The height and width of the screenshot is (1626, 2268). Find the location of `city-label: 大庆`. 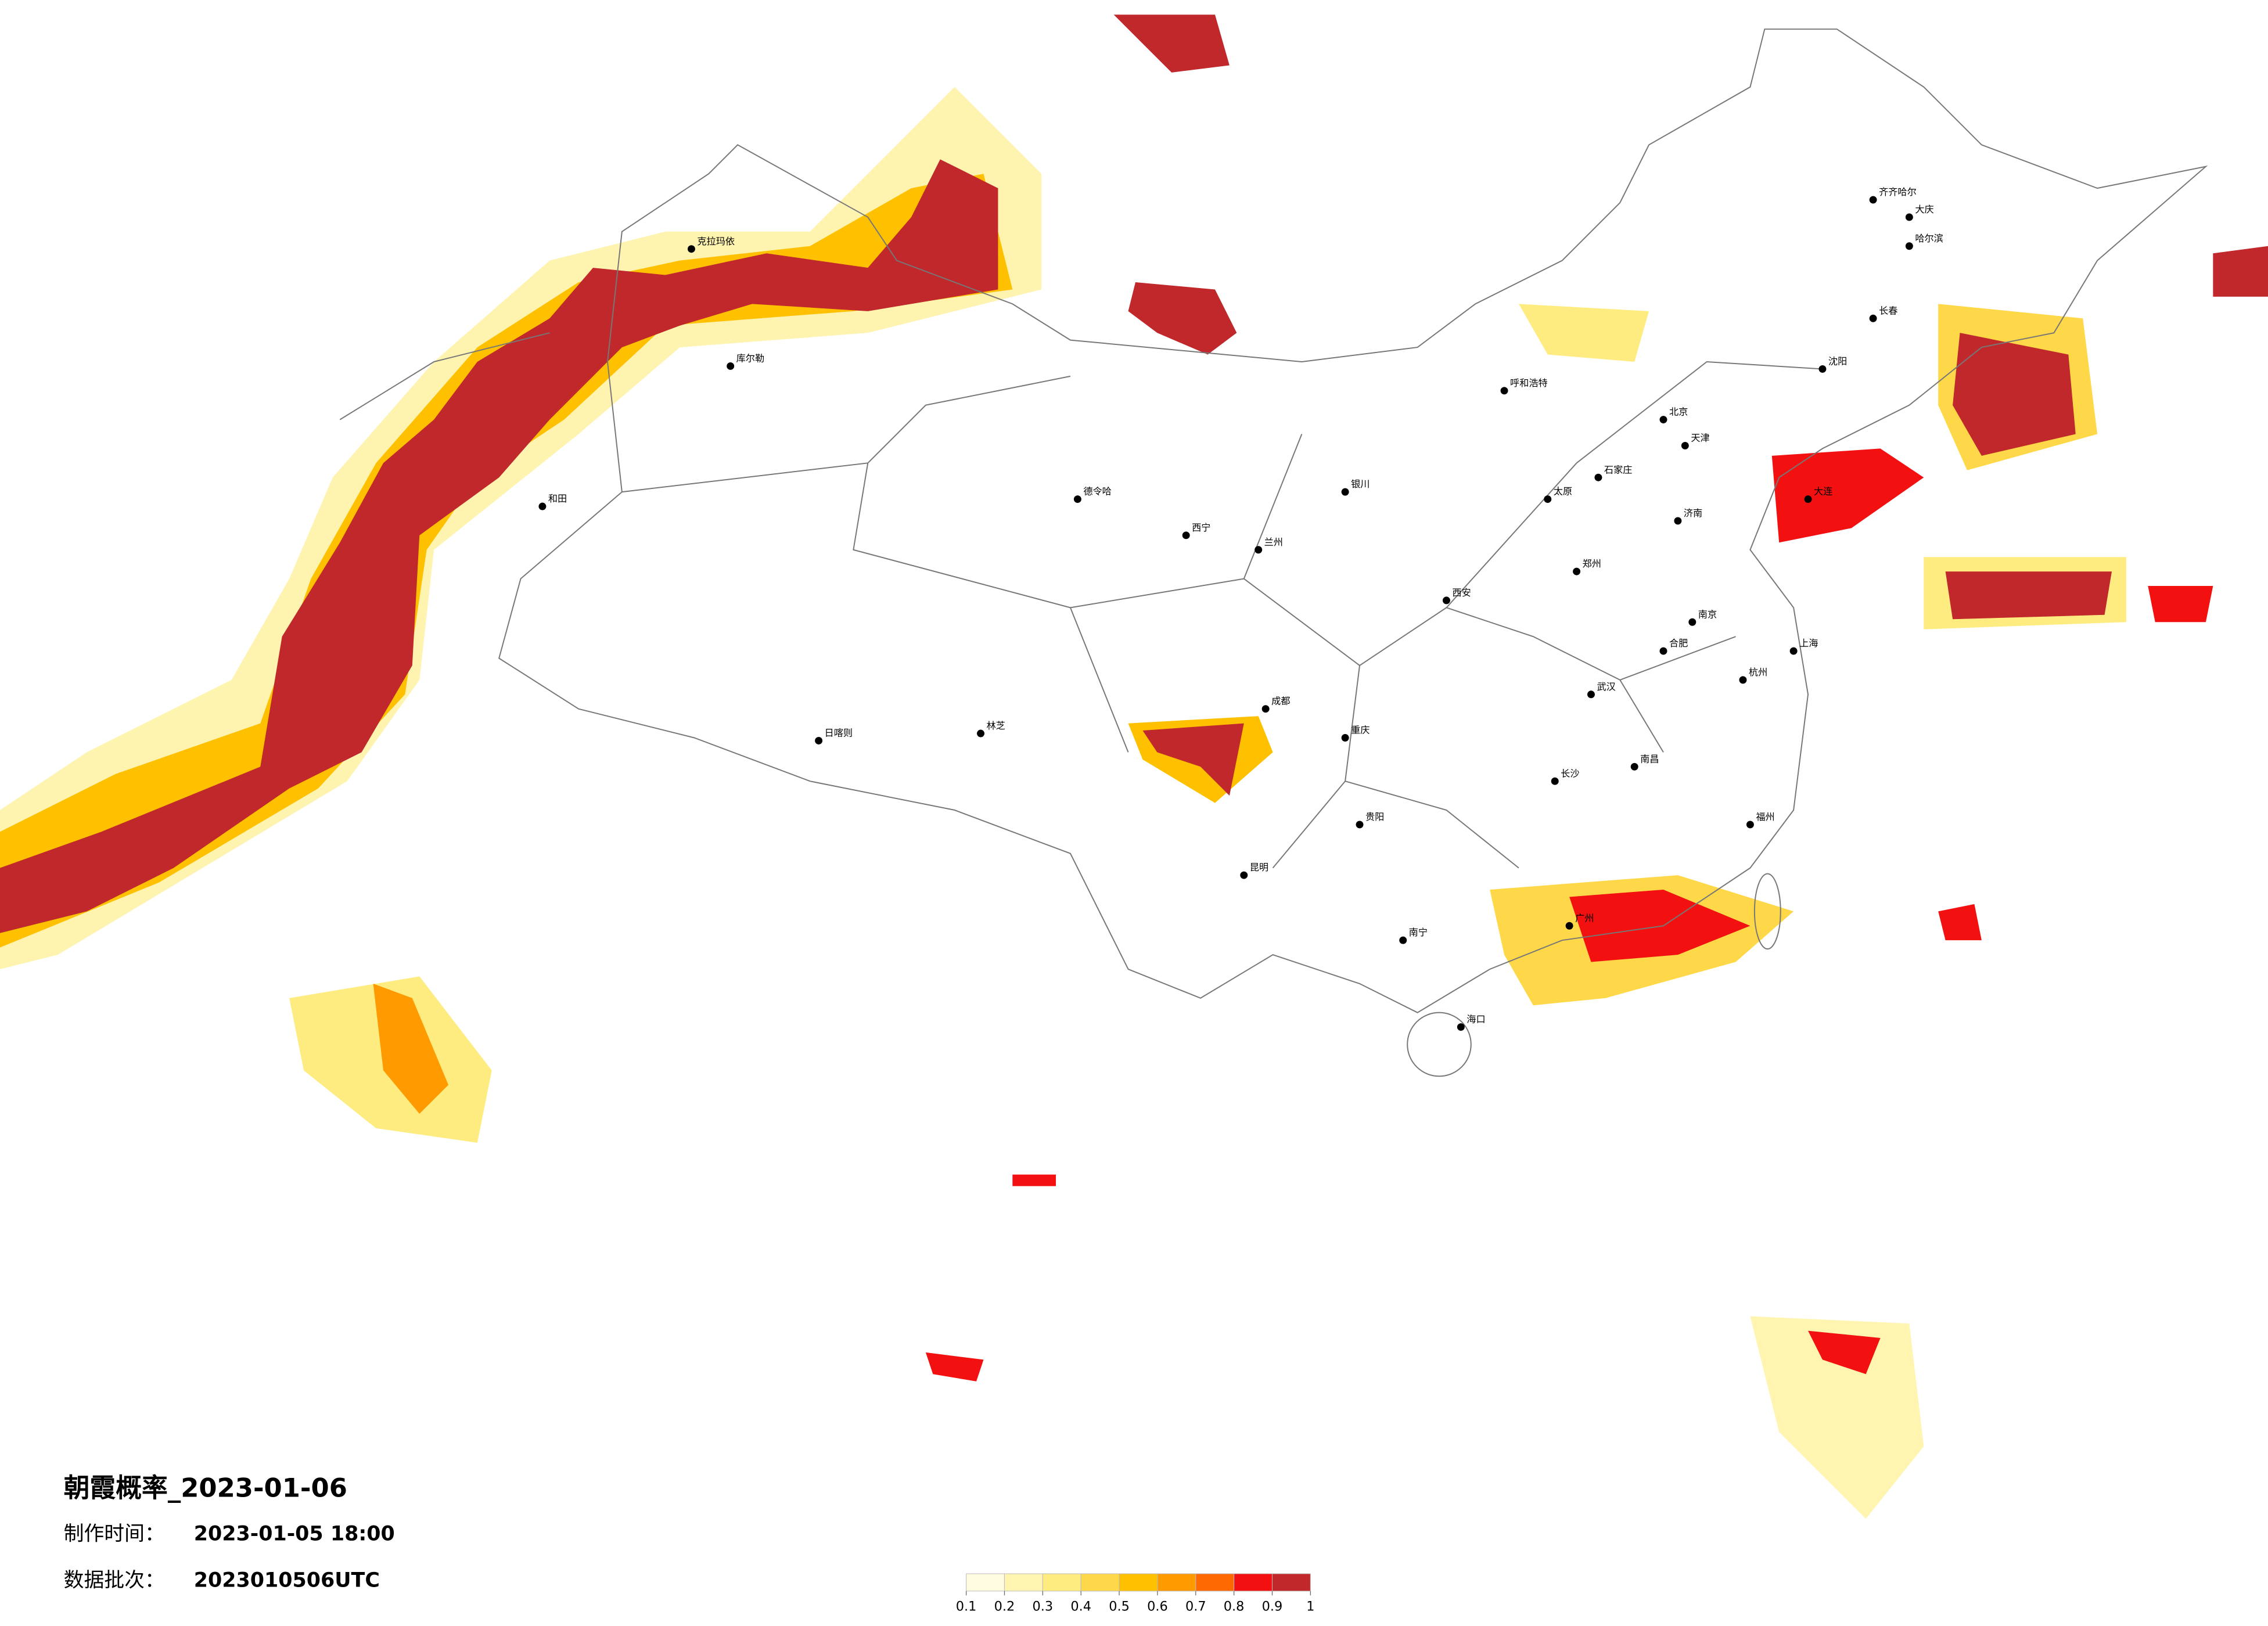

city-label: 大庆 is located at coordinates (1924, 209).